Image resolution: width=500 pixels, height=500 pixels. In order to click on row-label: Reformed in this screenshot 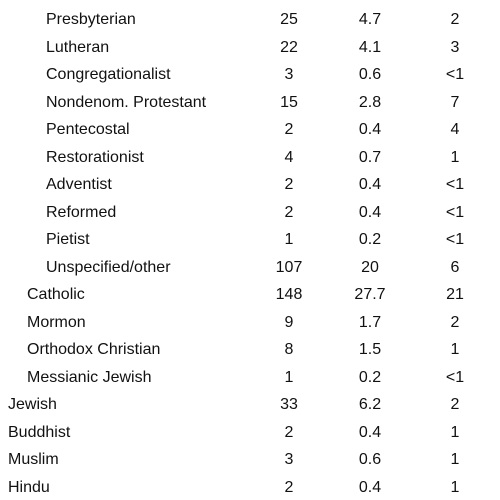, I will do `click(81, 212)`.